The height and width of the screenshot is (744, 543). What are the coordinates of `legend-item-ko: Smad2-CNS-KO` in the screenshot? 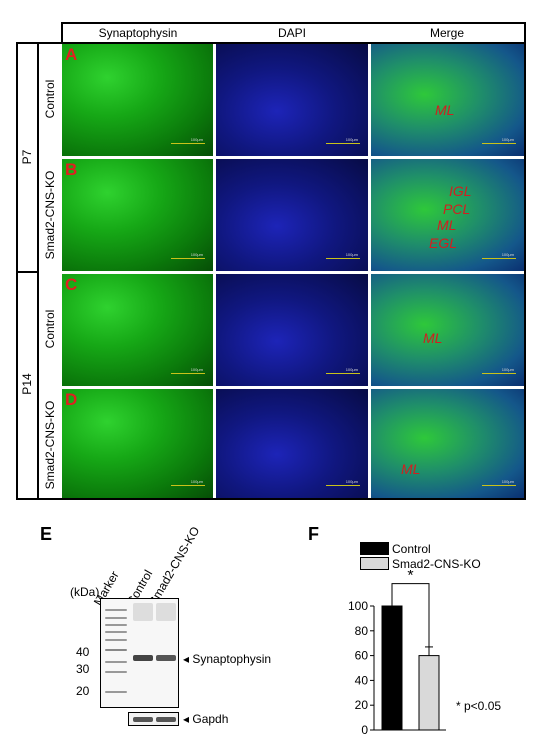 It's located at (420, 563).